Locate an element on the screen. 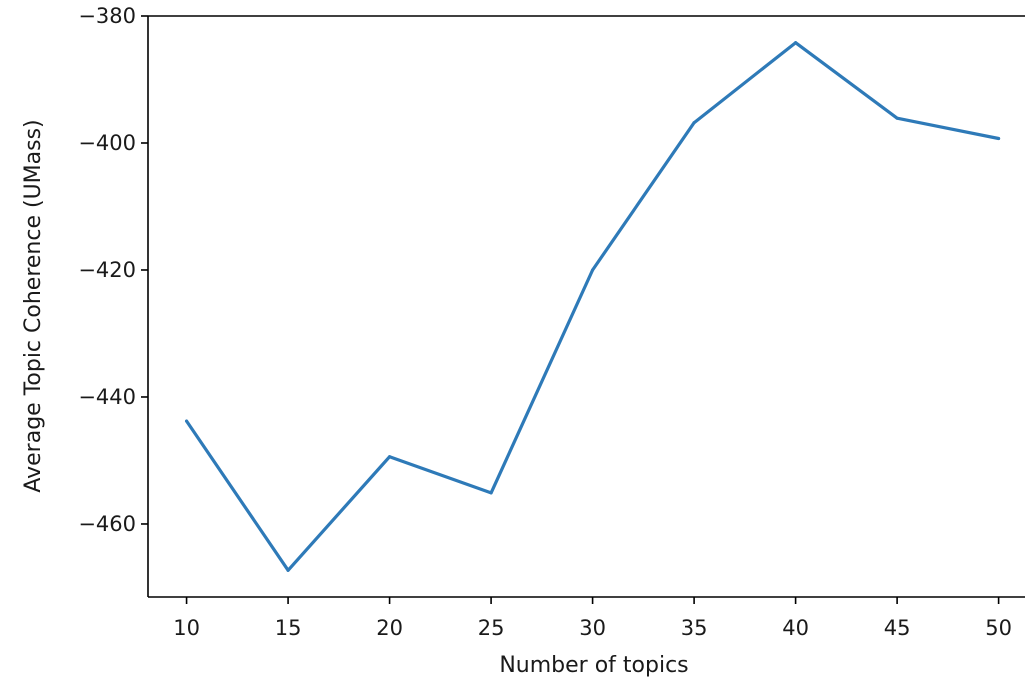 The height and width of the screenshot is (682, 1026). x-tick-label: 10 is located at coordinates (186, 628).